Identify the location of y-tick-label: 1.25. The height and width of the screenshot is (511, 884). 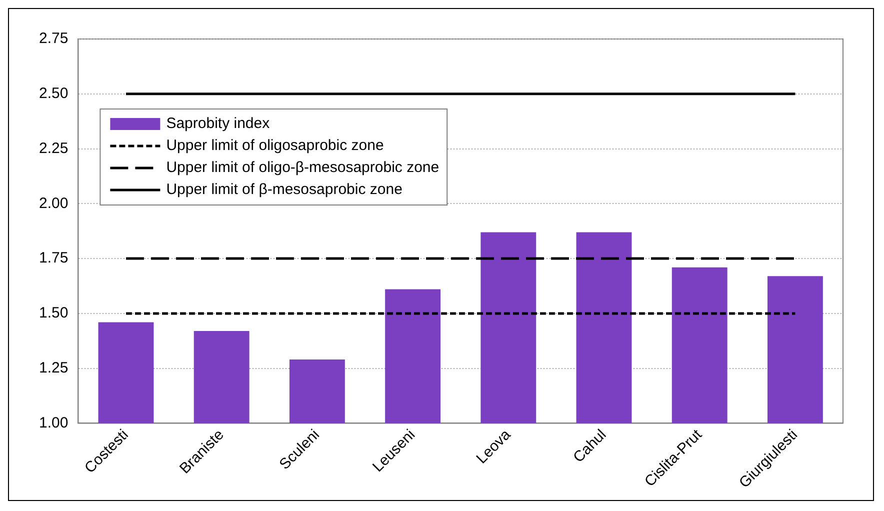
(53, 367).